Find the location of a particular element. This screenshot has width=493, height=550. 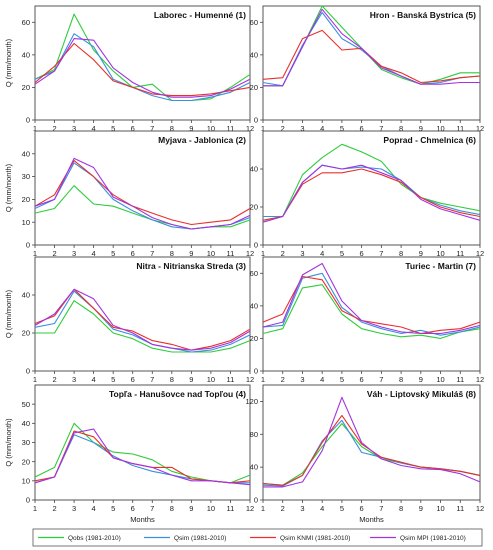

y-tick-label: 50 is located at coordinates (26, 404).